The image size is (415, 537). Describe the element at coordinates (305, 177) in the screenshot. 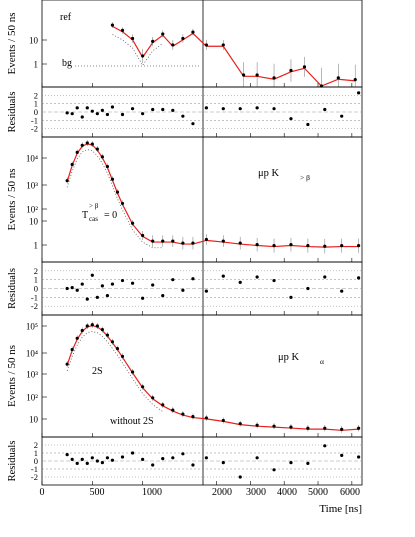

I see `panel-label-subscript: > β` at that location.